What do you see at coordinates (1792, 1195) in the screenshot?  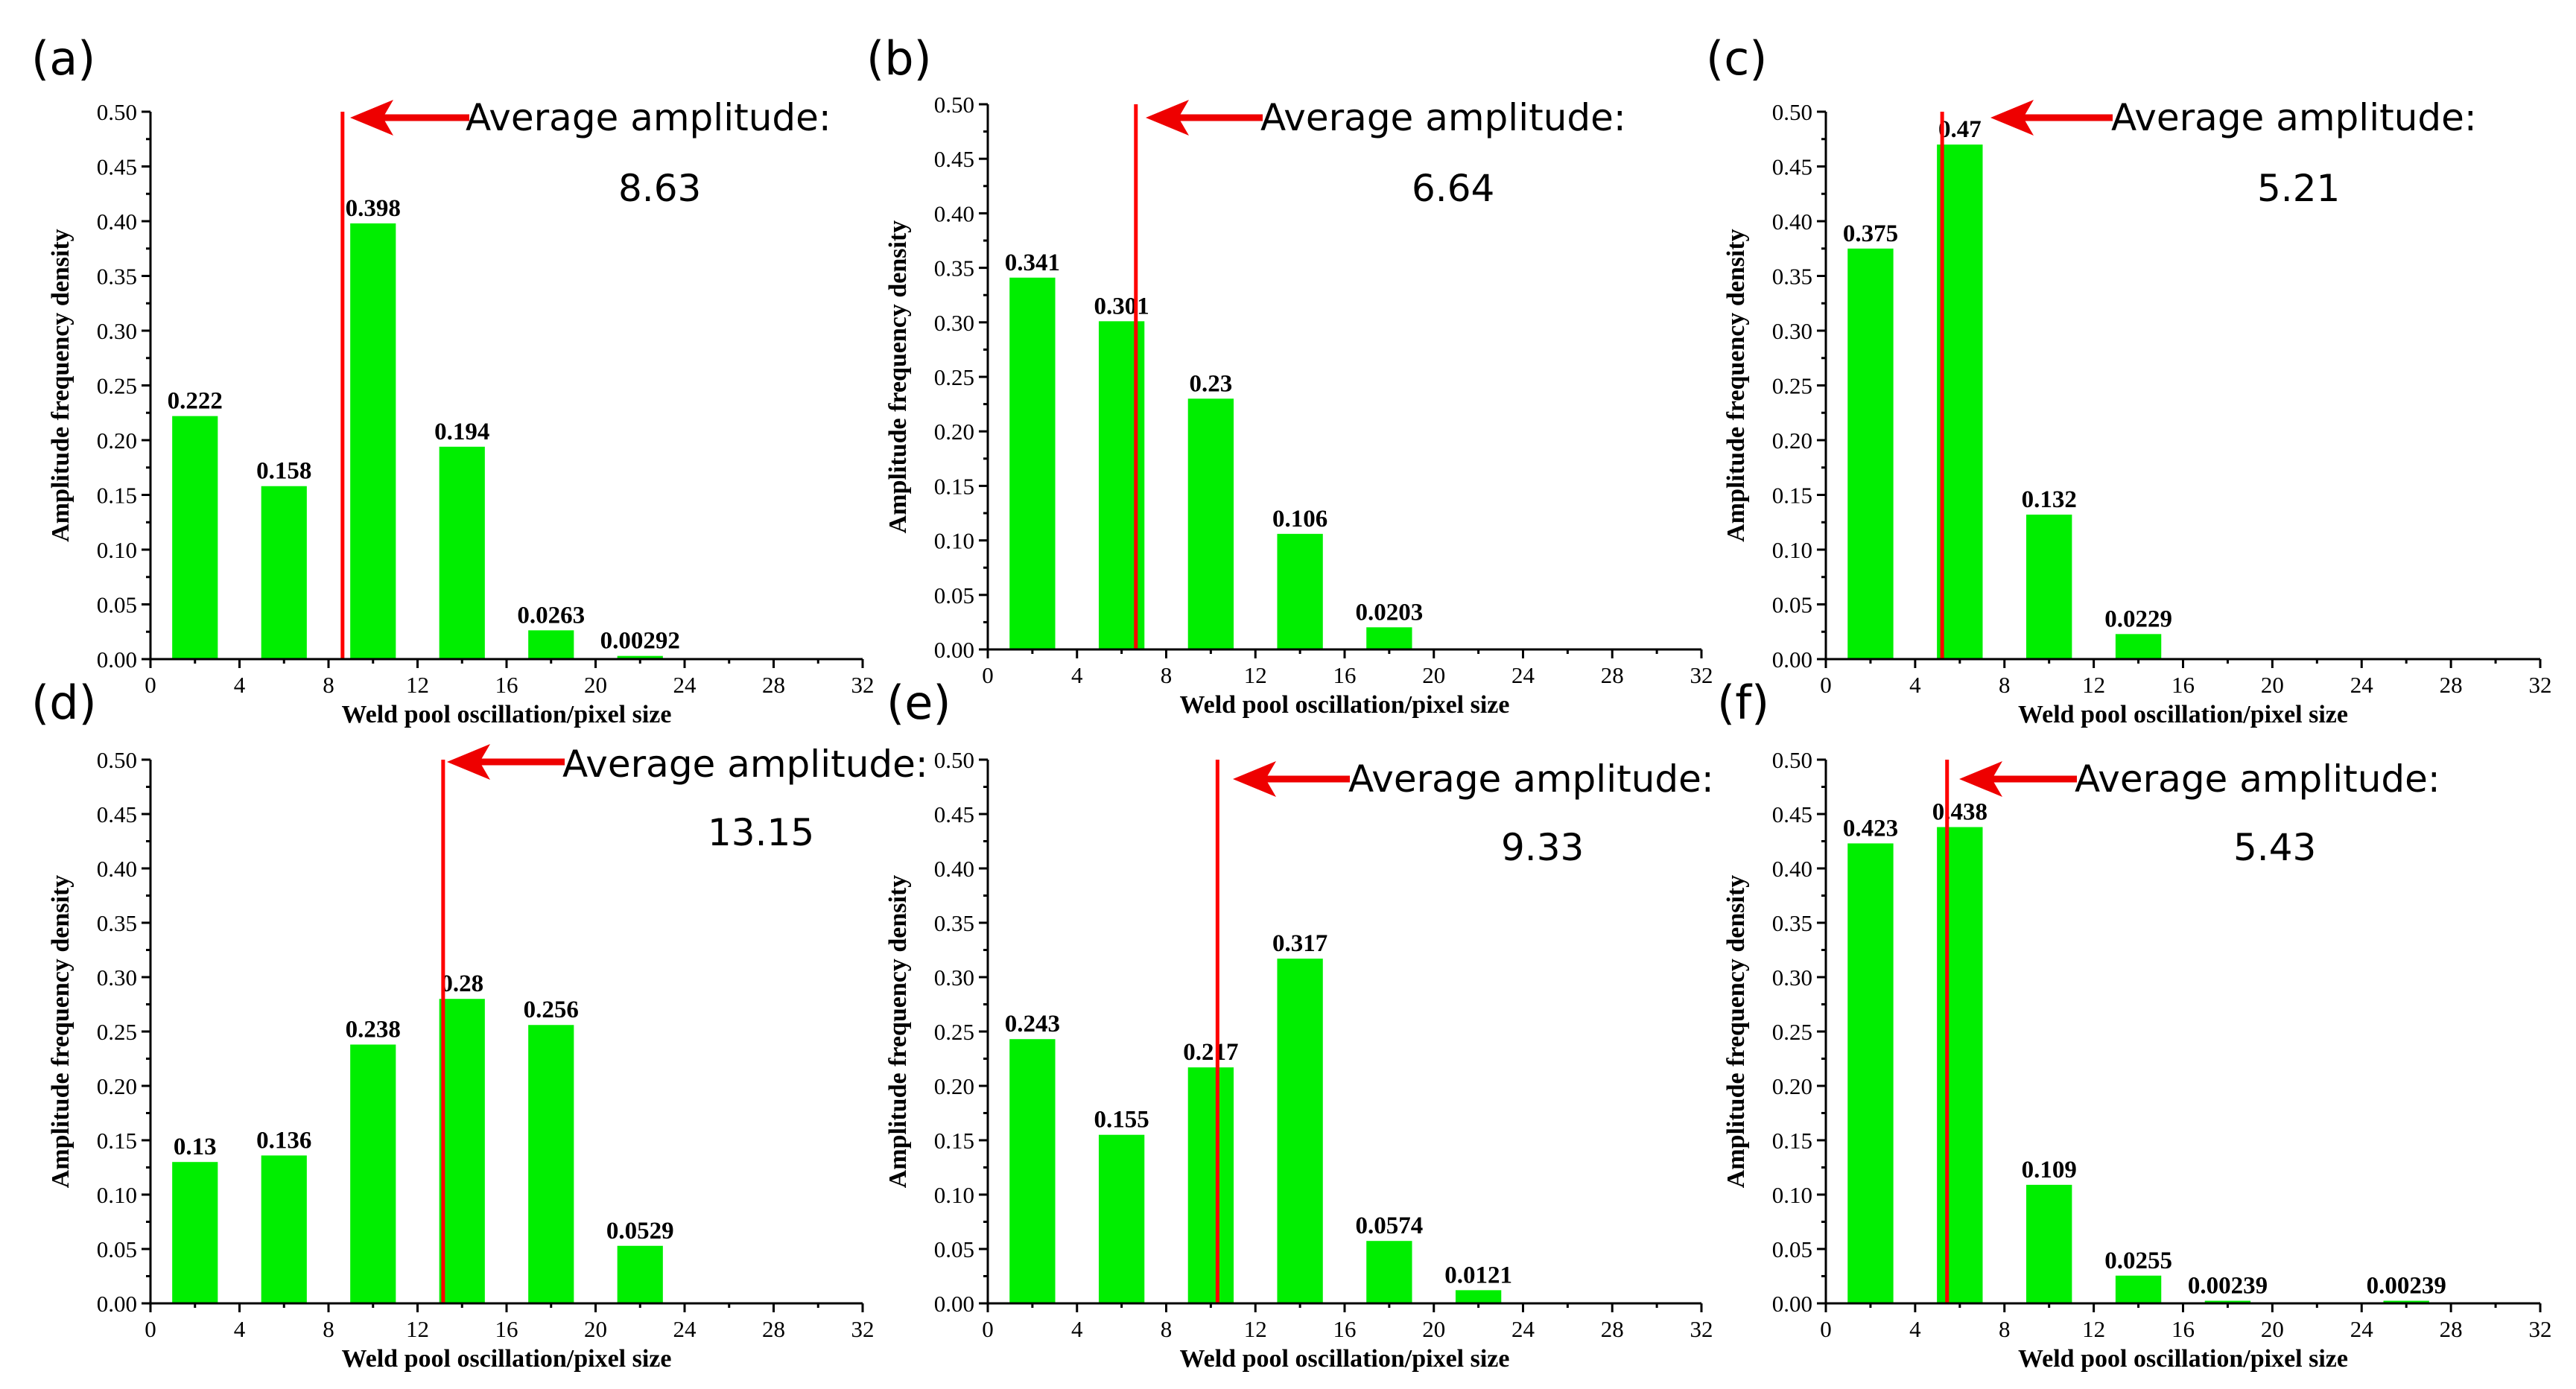 I see `panel-f-y-tick-label-2: 0.10` at bounding box center [1792, 1195].